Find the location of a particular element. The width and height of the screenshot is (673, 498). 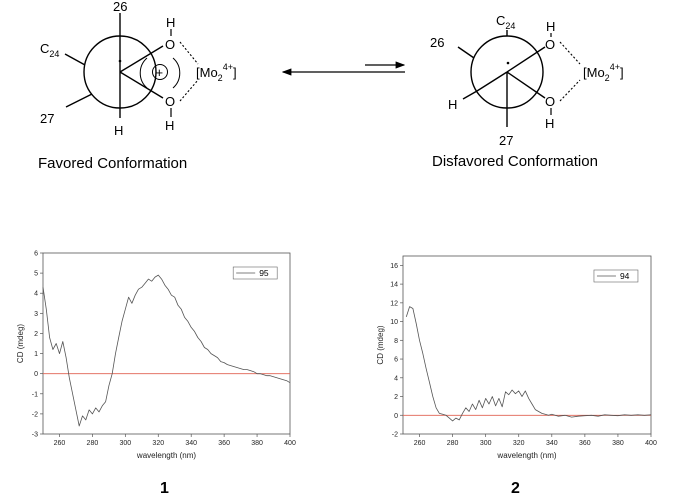

disfavored-bond-left is located at coordinates (466, 52).